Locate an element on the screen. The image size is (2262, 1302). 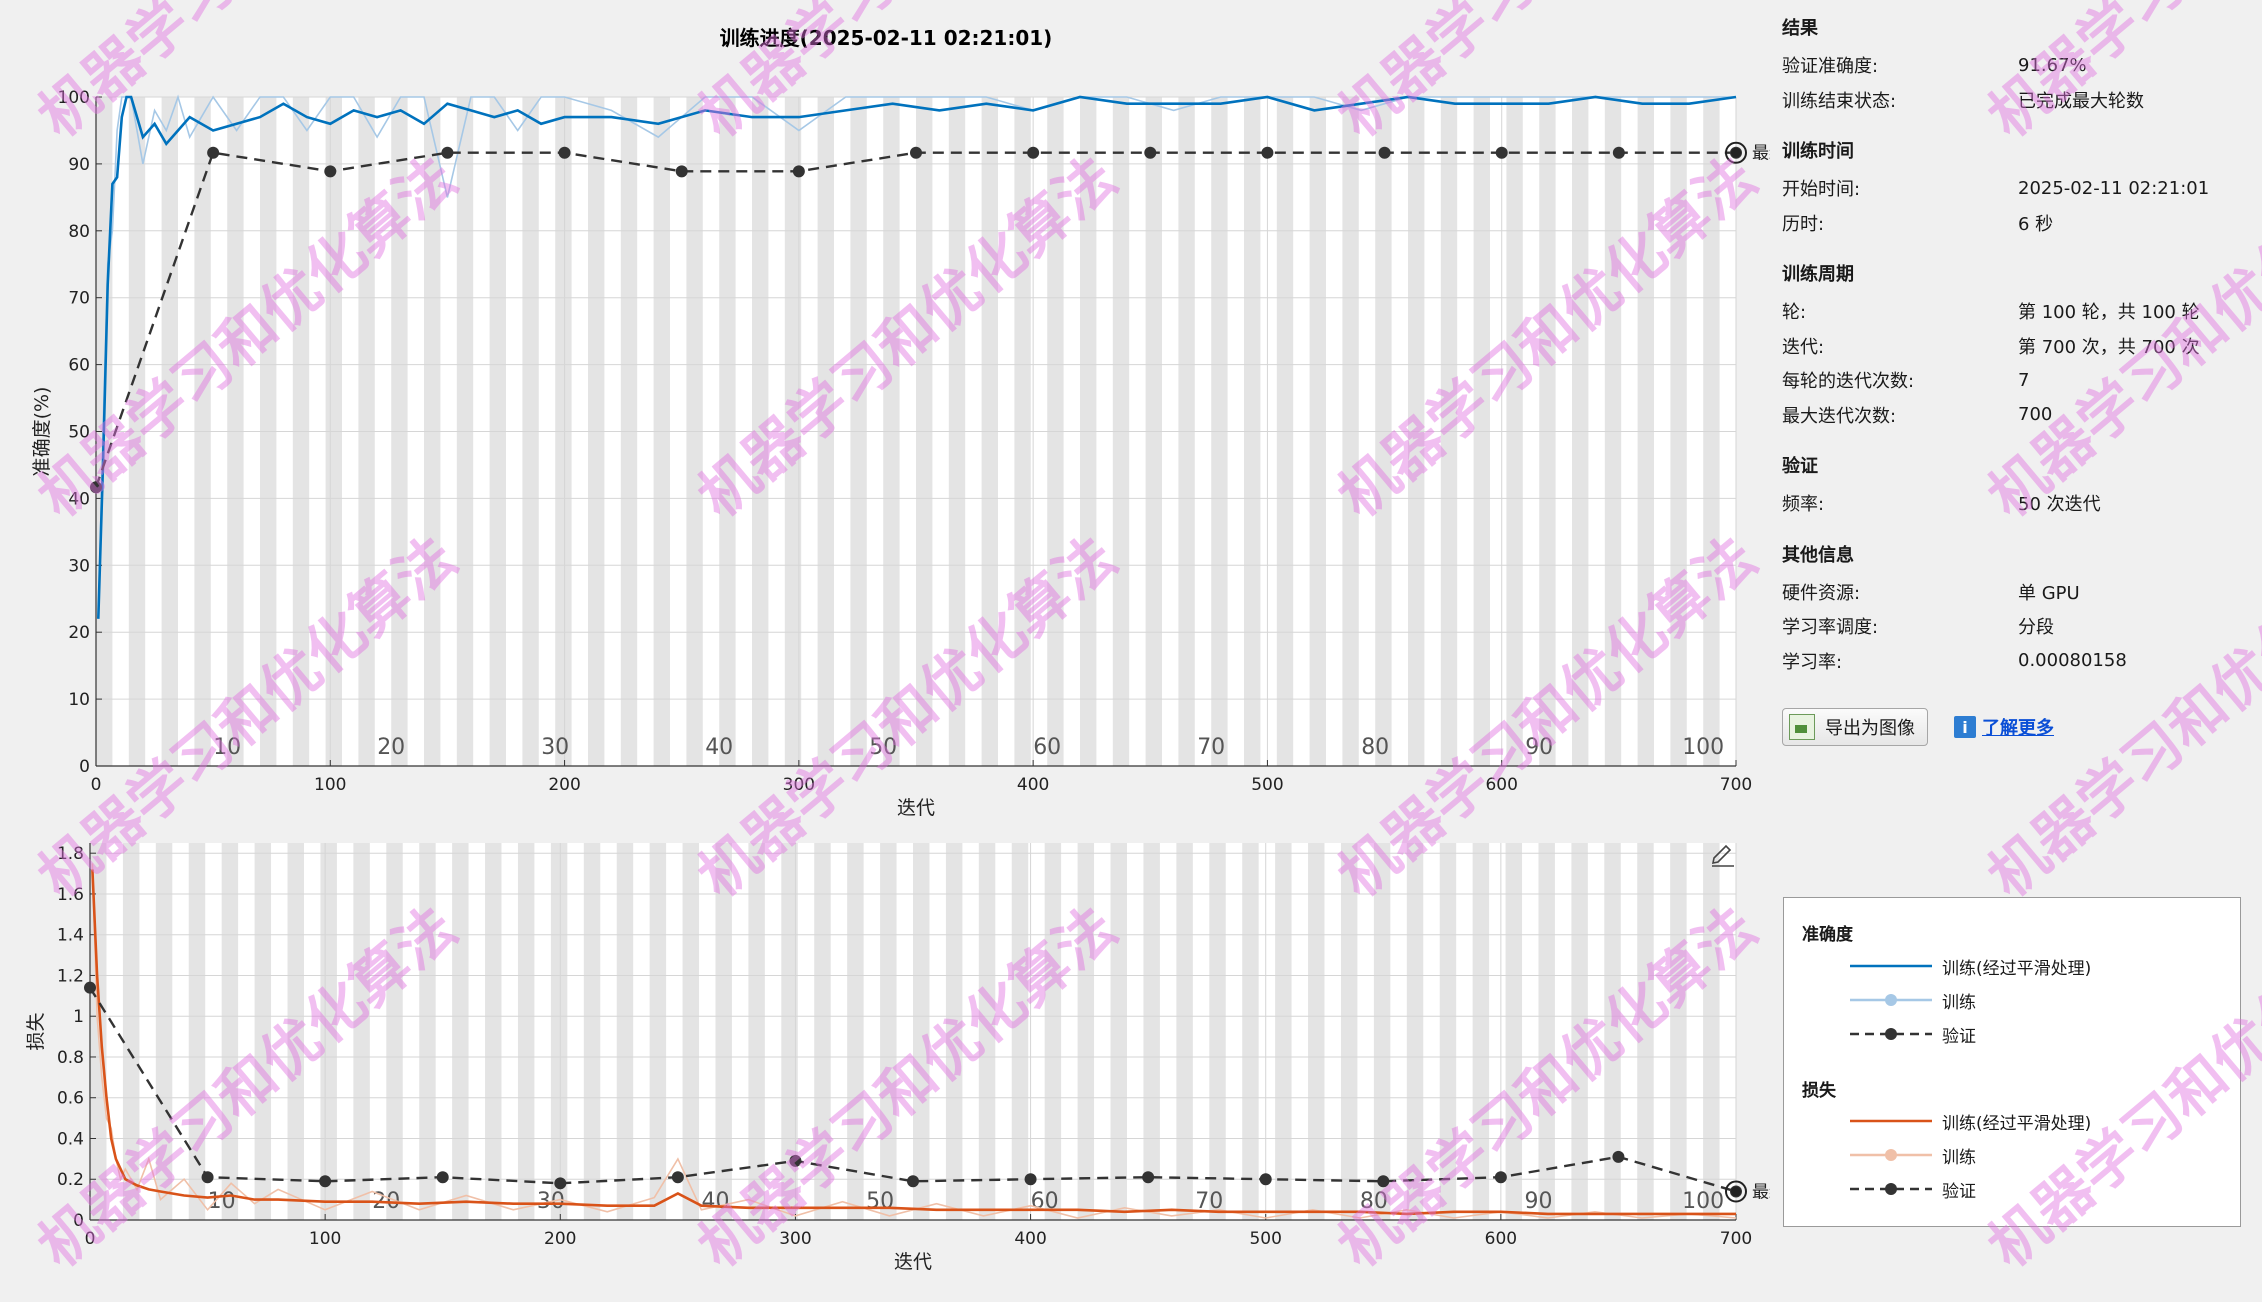
legend-label: 训练 is located at coordinates (1959, 1157).